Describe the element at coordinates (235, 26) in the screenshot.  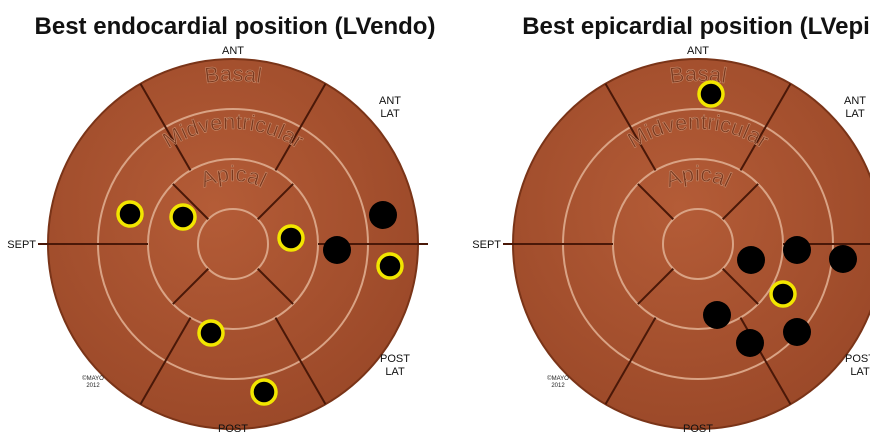
I see `panel-title: Best endocardial position (LVendo)` at that location.